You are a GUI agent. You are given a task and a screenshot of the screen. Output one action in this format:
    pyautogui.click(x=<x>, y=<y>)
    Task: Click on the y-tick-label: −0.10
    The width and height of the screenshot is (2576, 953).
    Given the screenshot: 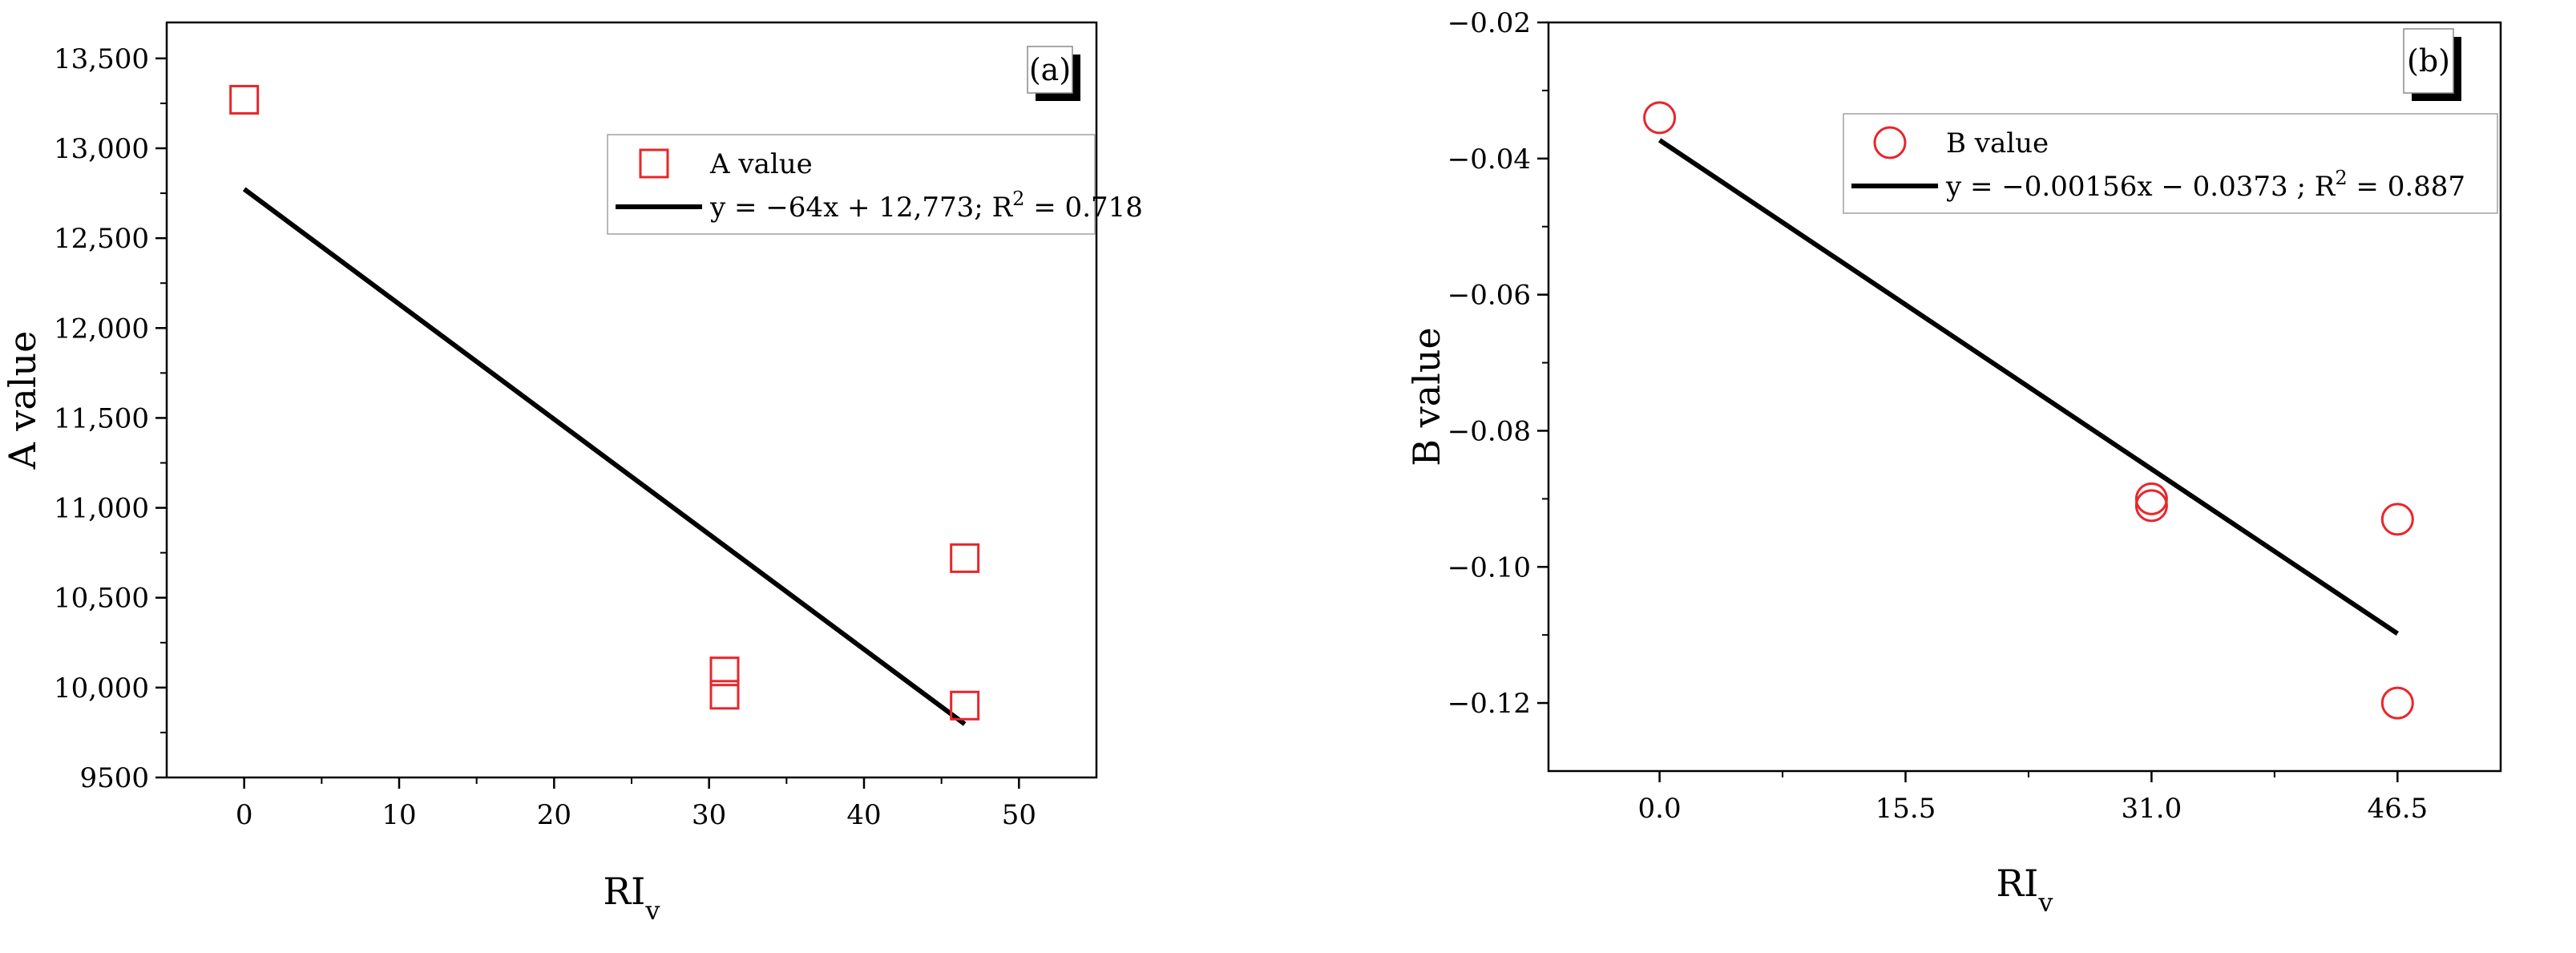 What is the action you would take?
    pyautogui.click(x=1489, y=567)
    